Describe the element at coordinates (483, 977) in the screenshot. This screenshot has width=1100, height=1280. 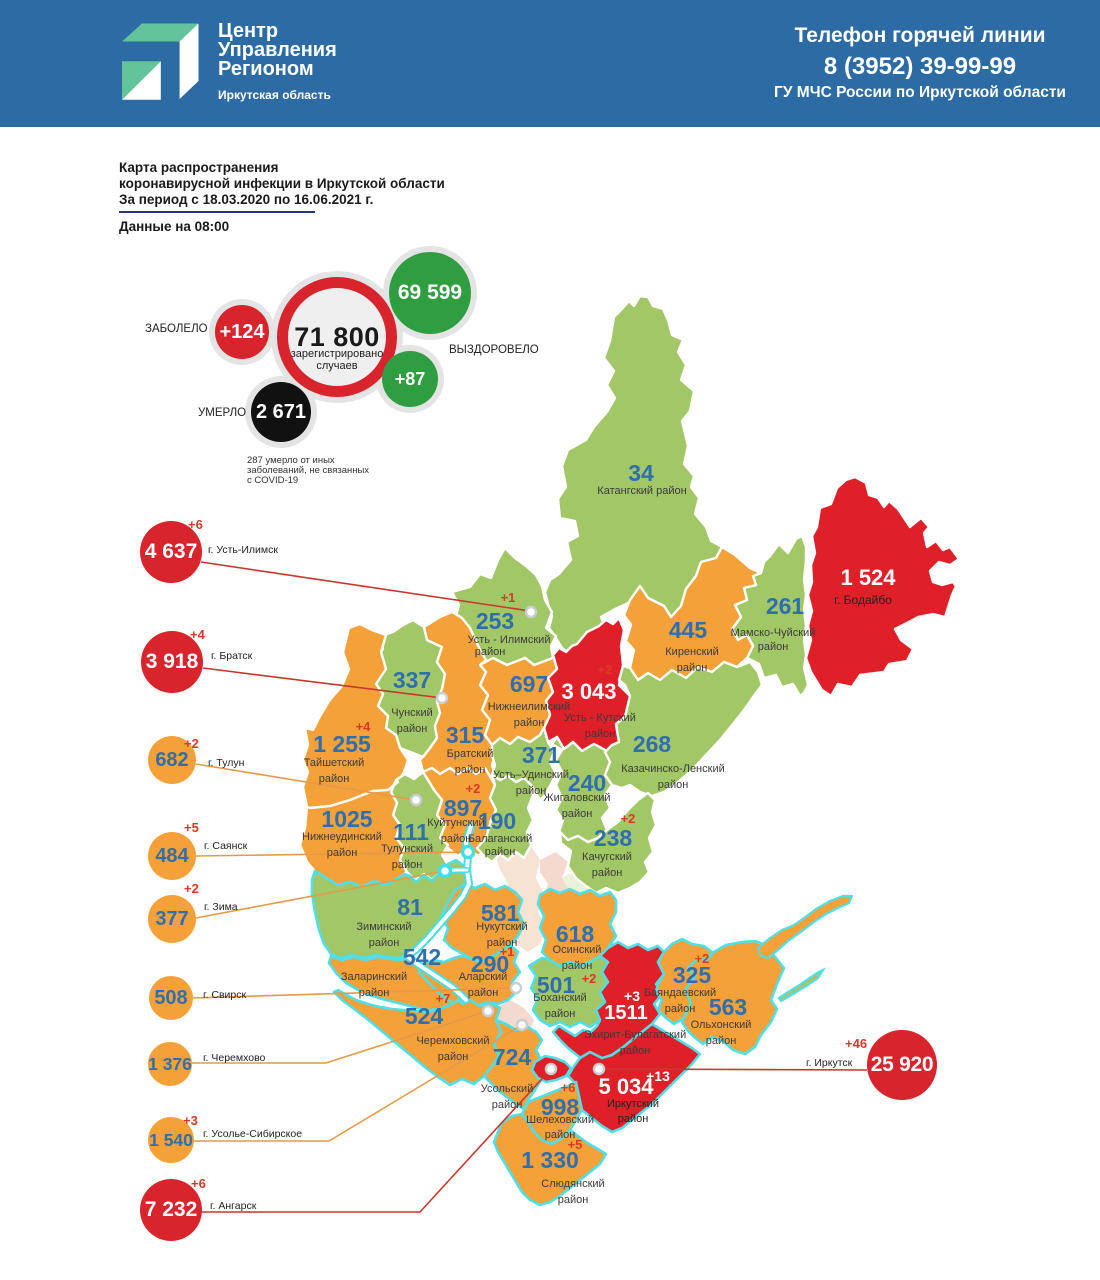
I see `svg-text: Аларский` at that location.